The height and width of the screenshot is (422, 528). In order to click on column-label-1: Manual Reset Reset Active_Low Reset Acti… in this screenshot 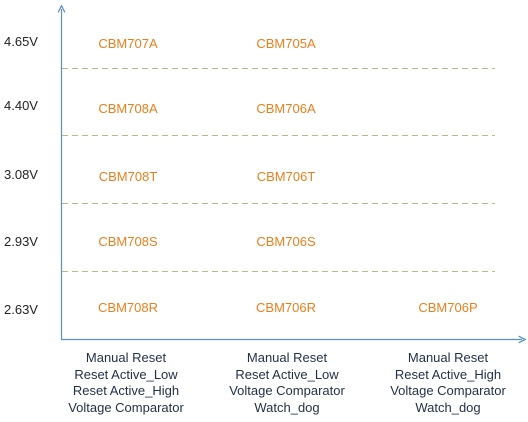, I will do `click(126, 383)`.